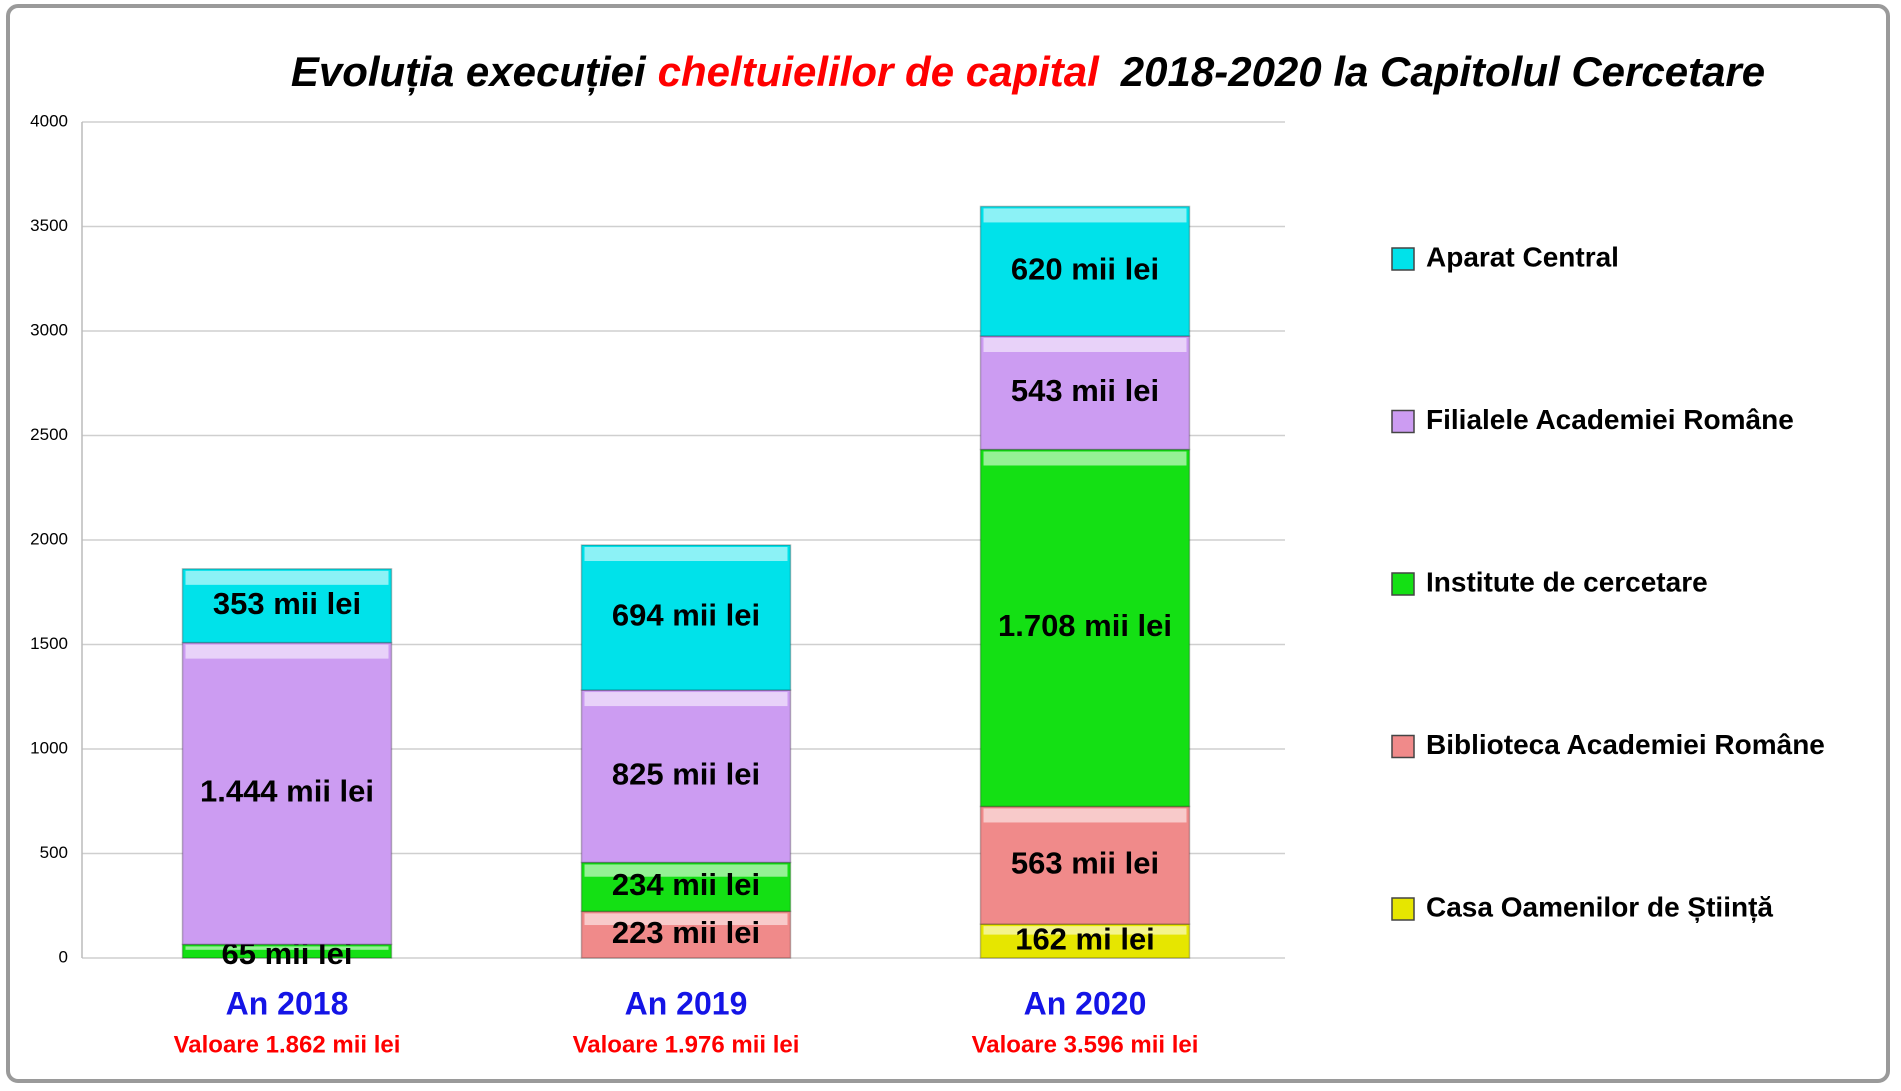  Describe the element at coordinates (1085, 390) in the screenshot. I see `value-label: 543 mii lei` at that location.